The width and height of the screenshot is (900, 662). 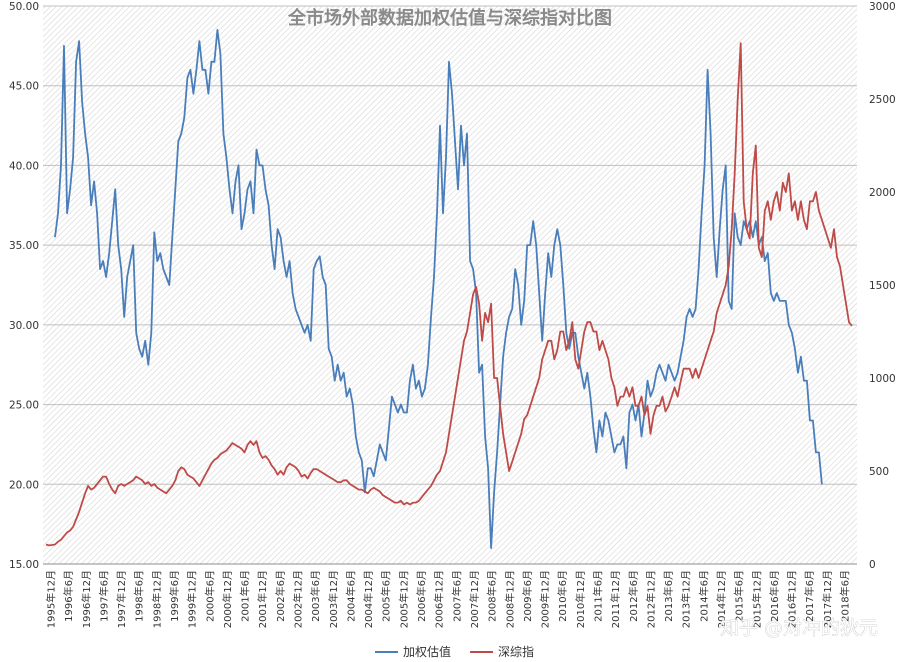 What do you see at coordinates (882, 100) in the screenshot?
I see `right-tick-label: 2500` at bounding box center [882, 100].